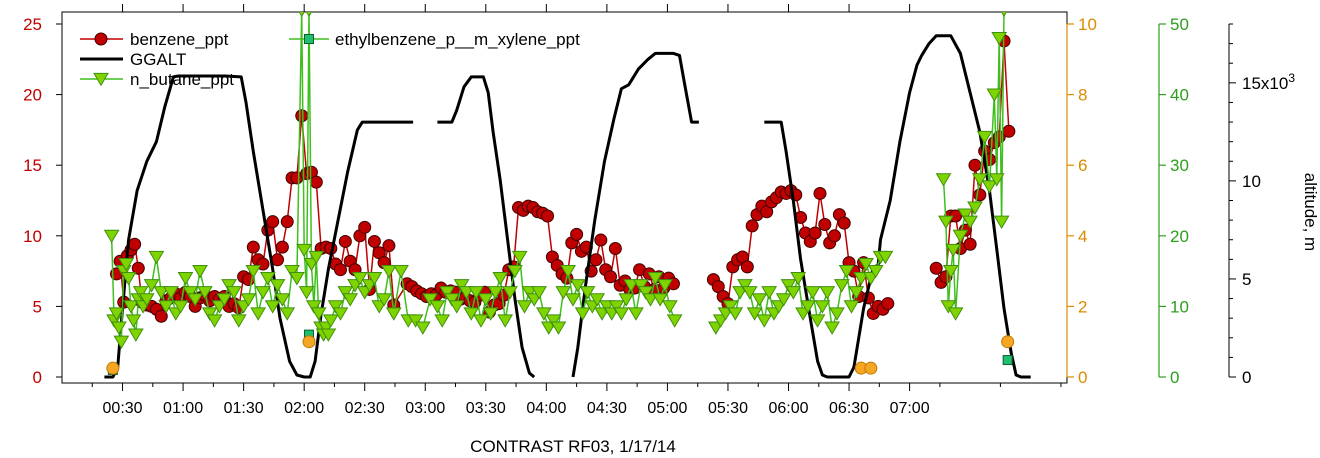  Describe the element at coordinates (37, 377) in the screenshot. I see `left-tick-label: 0` at that location.